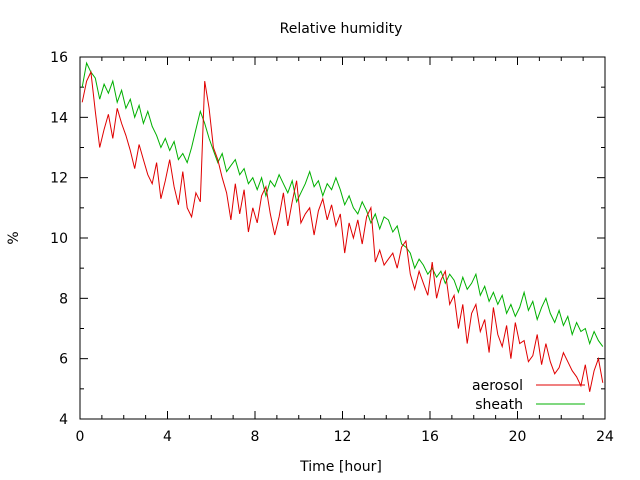  What do you see at coordinates (59, 58) in the screenshot?
I see `y-tick-label: 16` at bounding box center [59, 58].